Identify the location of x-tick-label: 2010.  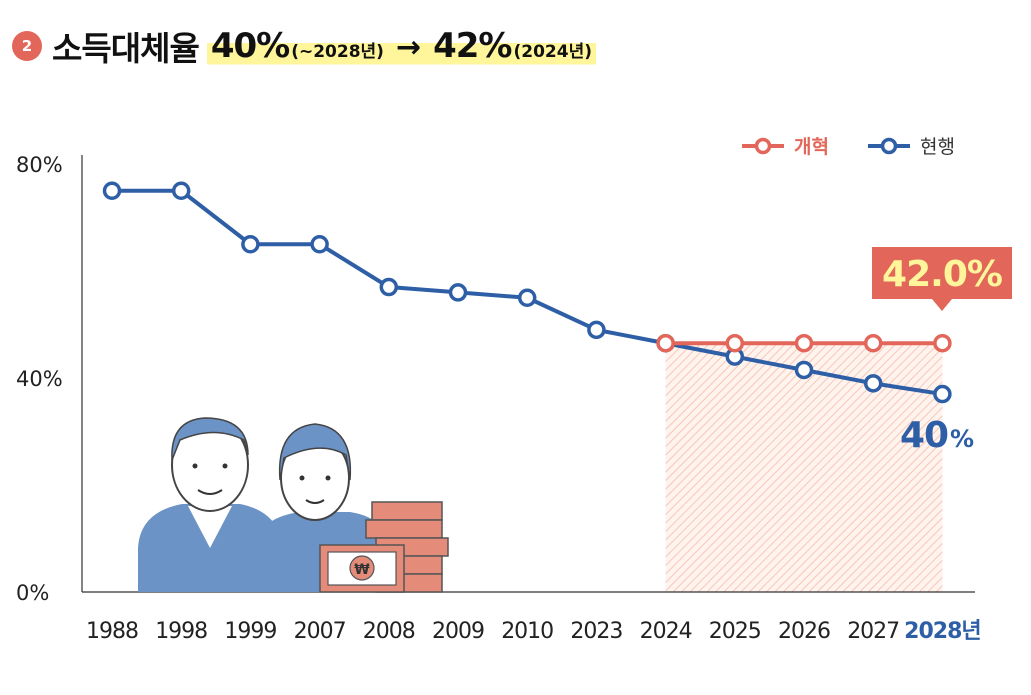
(527, 631).